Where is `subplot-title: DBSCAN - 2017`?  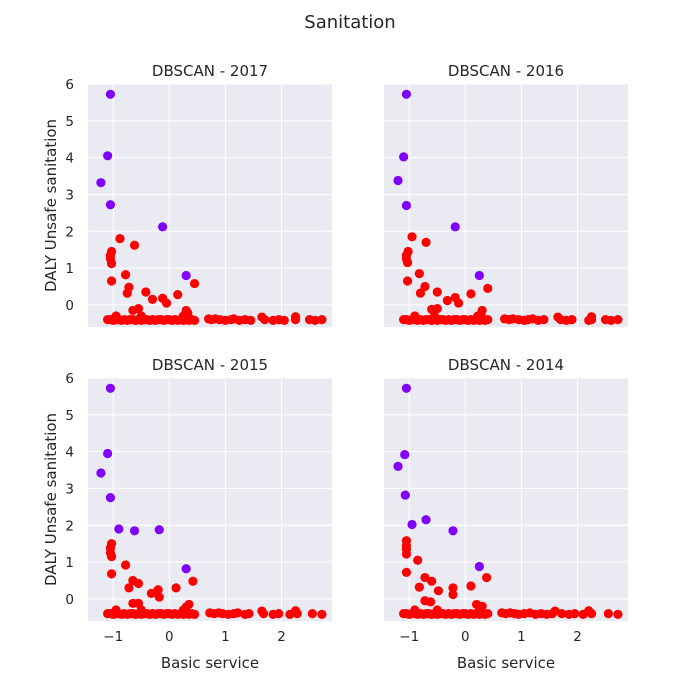 subplot-title: DBSCAN - 2017 is located at coordinates (210, 71).